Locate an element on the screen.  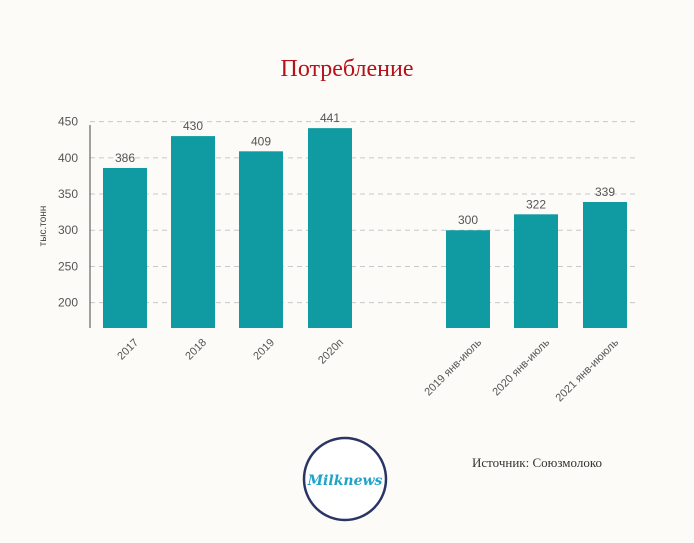
x-tick-label: 2019 янв-июль is located at coordinates (453, 367).